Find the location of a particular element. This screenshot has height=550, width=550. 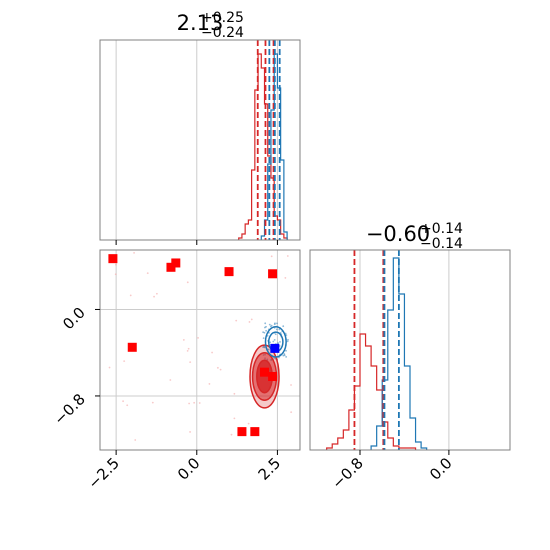

param2-histogram-blue is located at coordinates (399, 353).